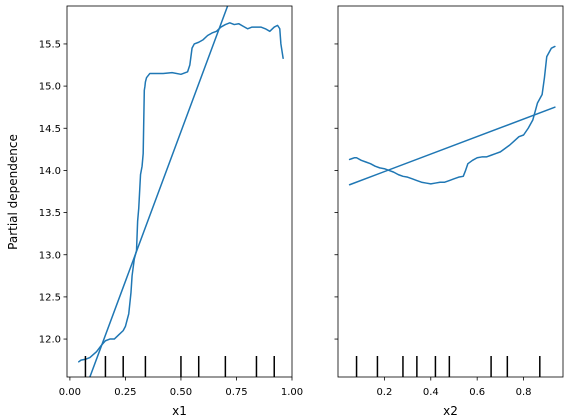 The width and height of the screenshot is (569, 418). What do you see at coordinates (50, 340) in the screenshot?
I see `y-tick-label: 12.0` at bounding box center [50, 340].